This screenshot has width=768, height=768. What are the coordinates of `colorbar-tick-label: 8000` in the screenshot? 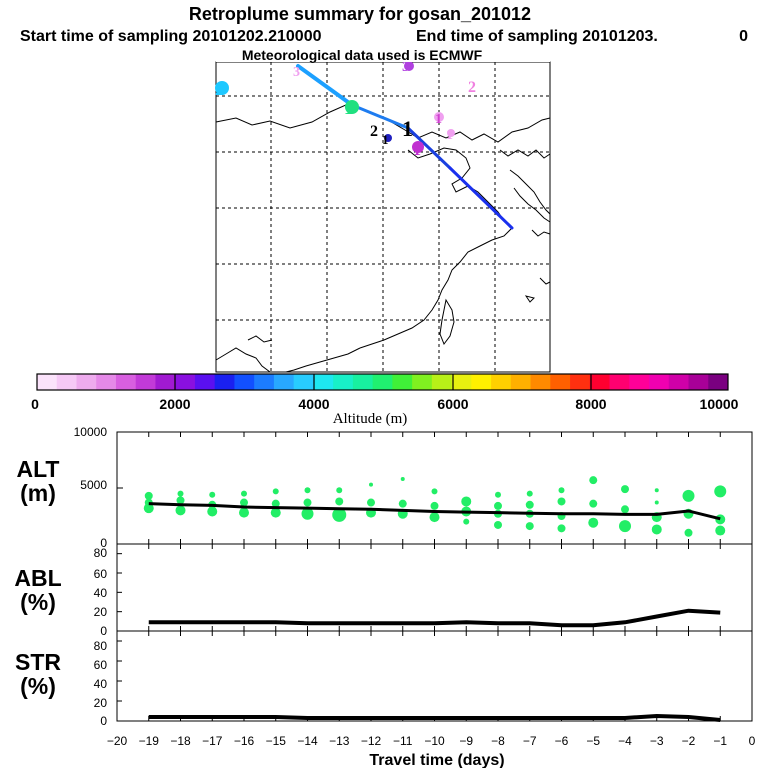 It's located at (590, 404).